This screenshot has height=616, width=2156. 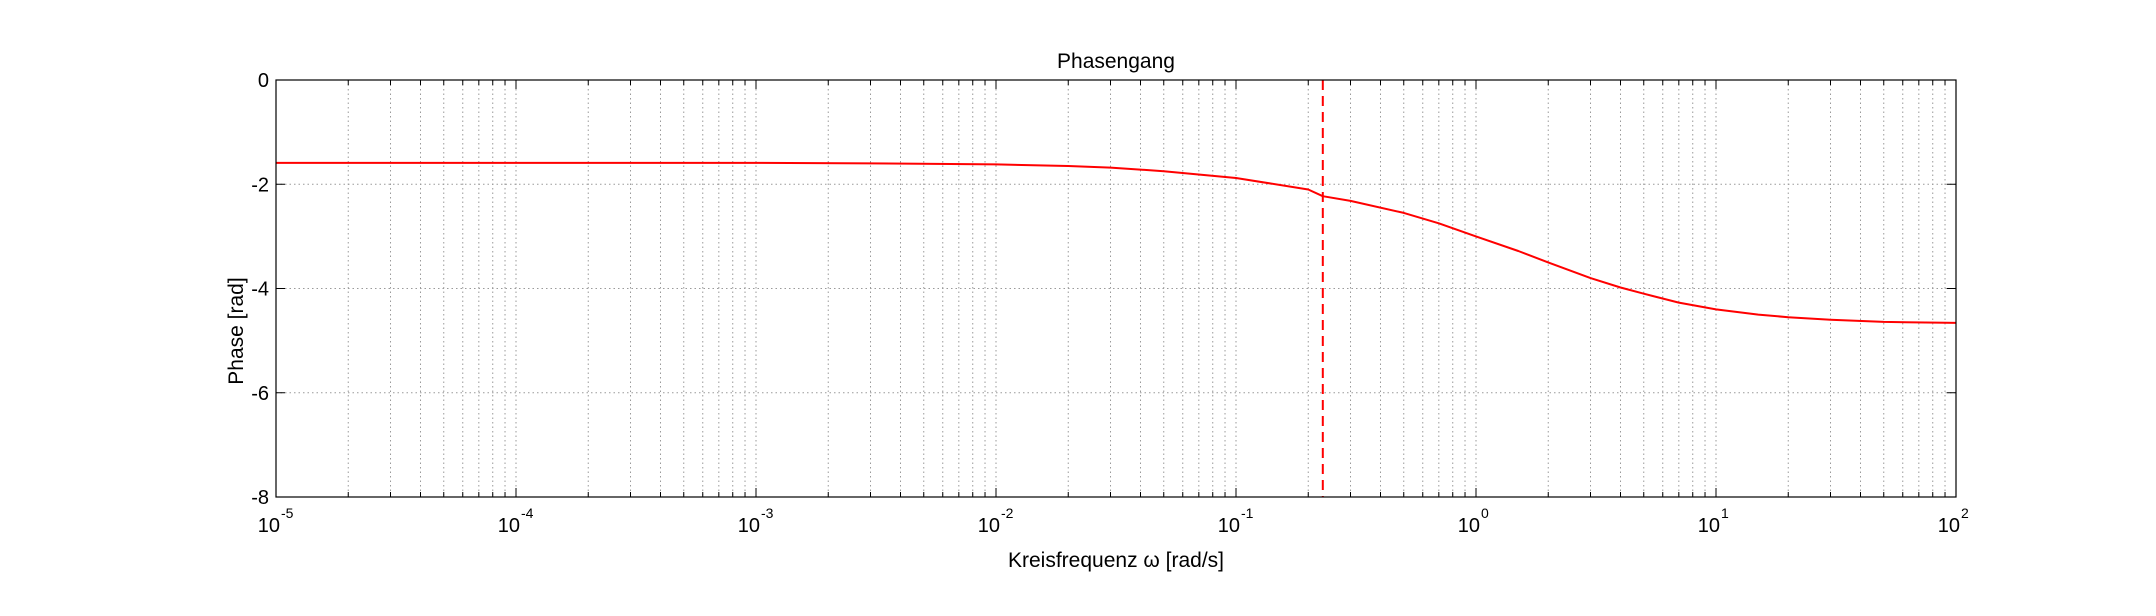 I want to click on y-tick-label: -4, so click(x=260, y=290).